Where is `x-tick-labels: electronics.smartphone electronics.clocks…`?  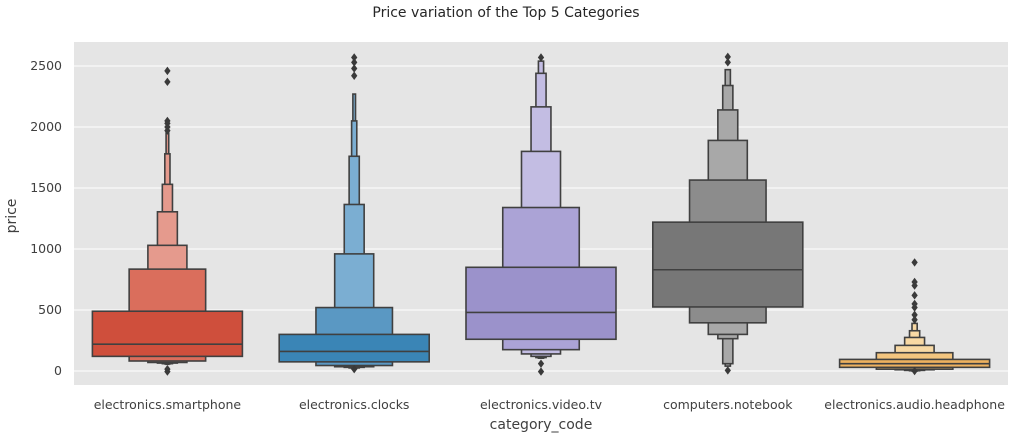
x-tick-labels: electronics.smartphone electronics.clocks… is located at coordinates (550, 404).